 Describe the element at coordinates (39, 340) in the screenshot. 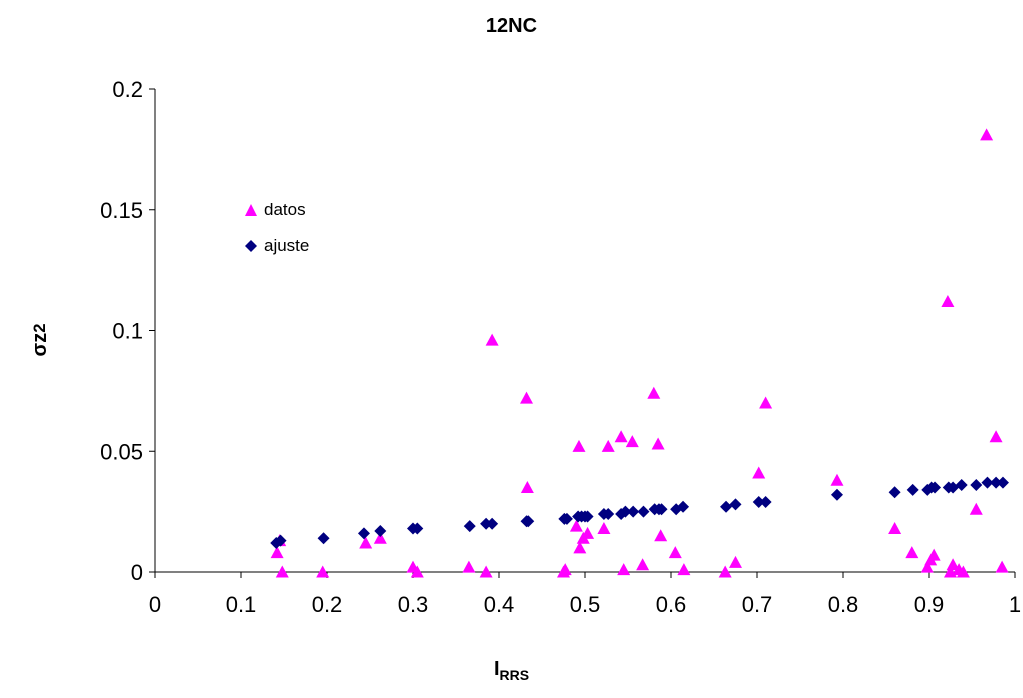

I see `y-axis-label: σz 2` at that location.